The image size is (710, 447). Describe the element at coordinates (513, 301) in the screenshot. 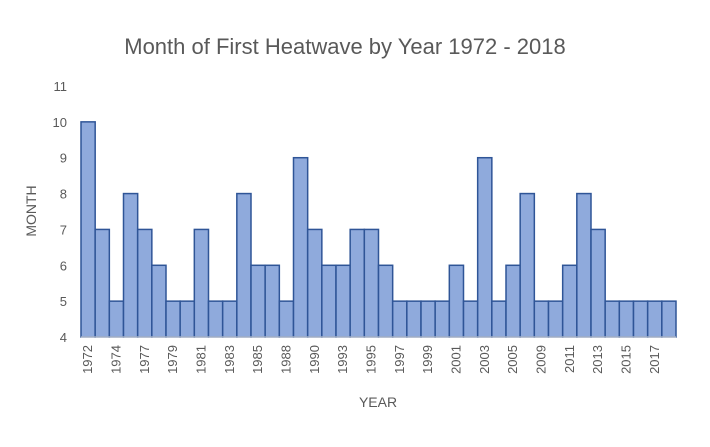

I see `bar-2005` at that location.